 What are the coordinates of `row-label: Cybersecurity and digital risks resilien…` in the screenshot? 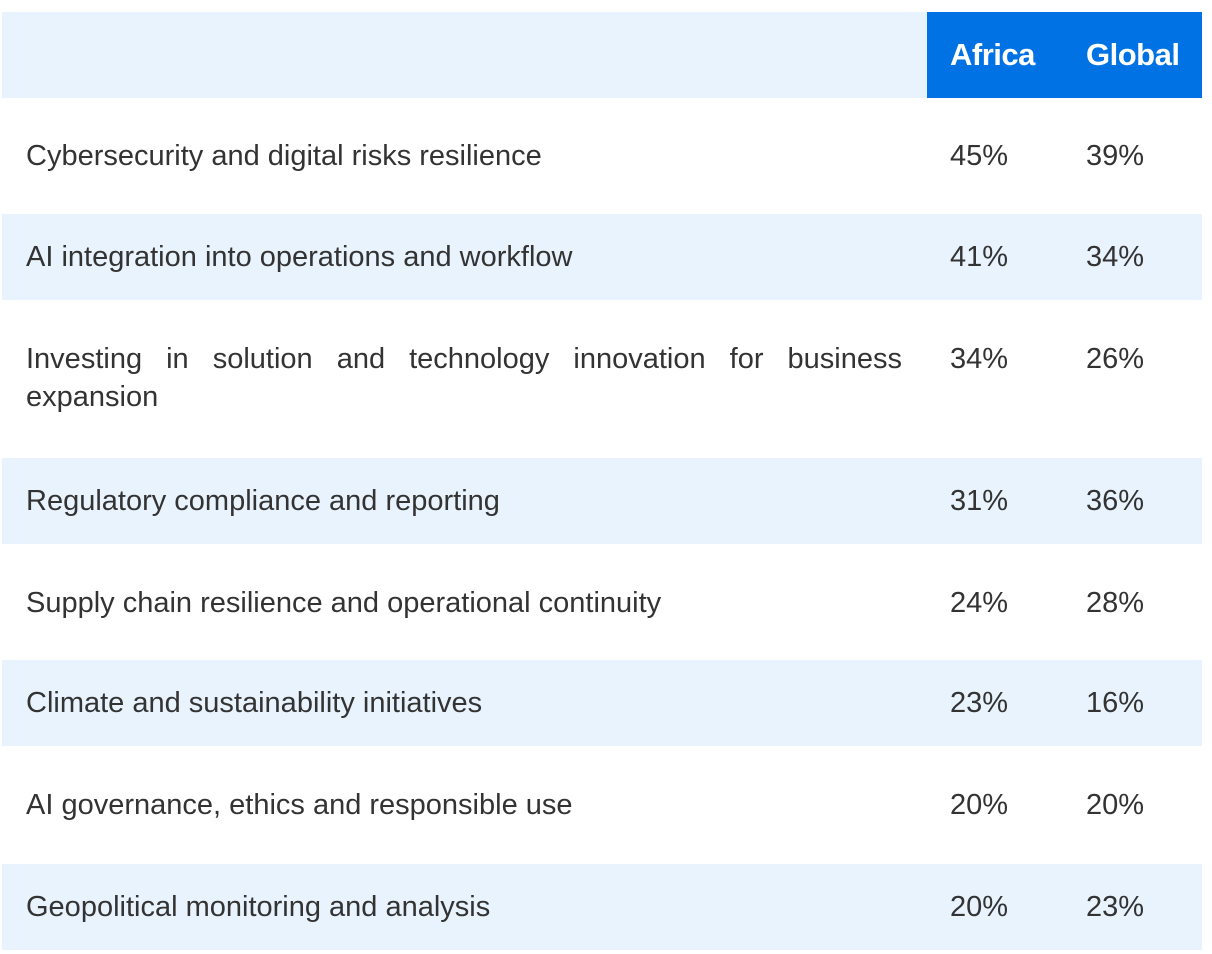 It's located at (284, 156).